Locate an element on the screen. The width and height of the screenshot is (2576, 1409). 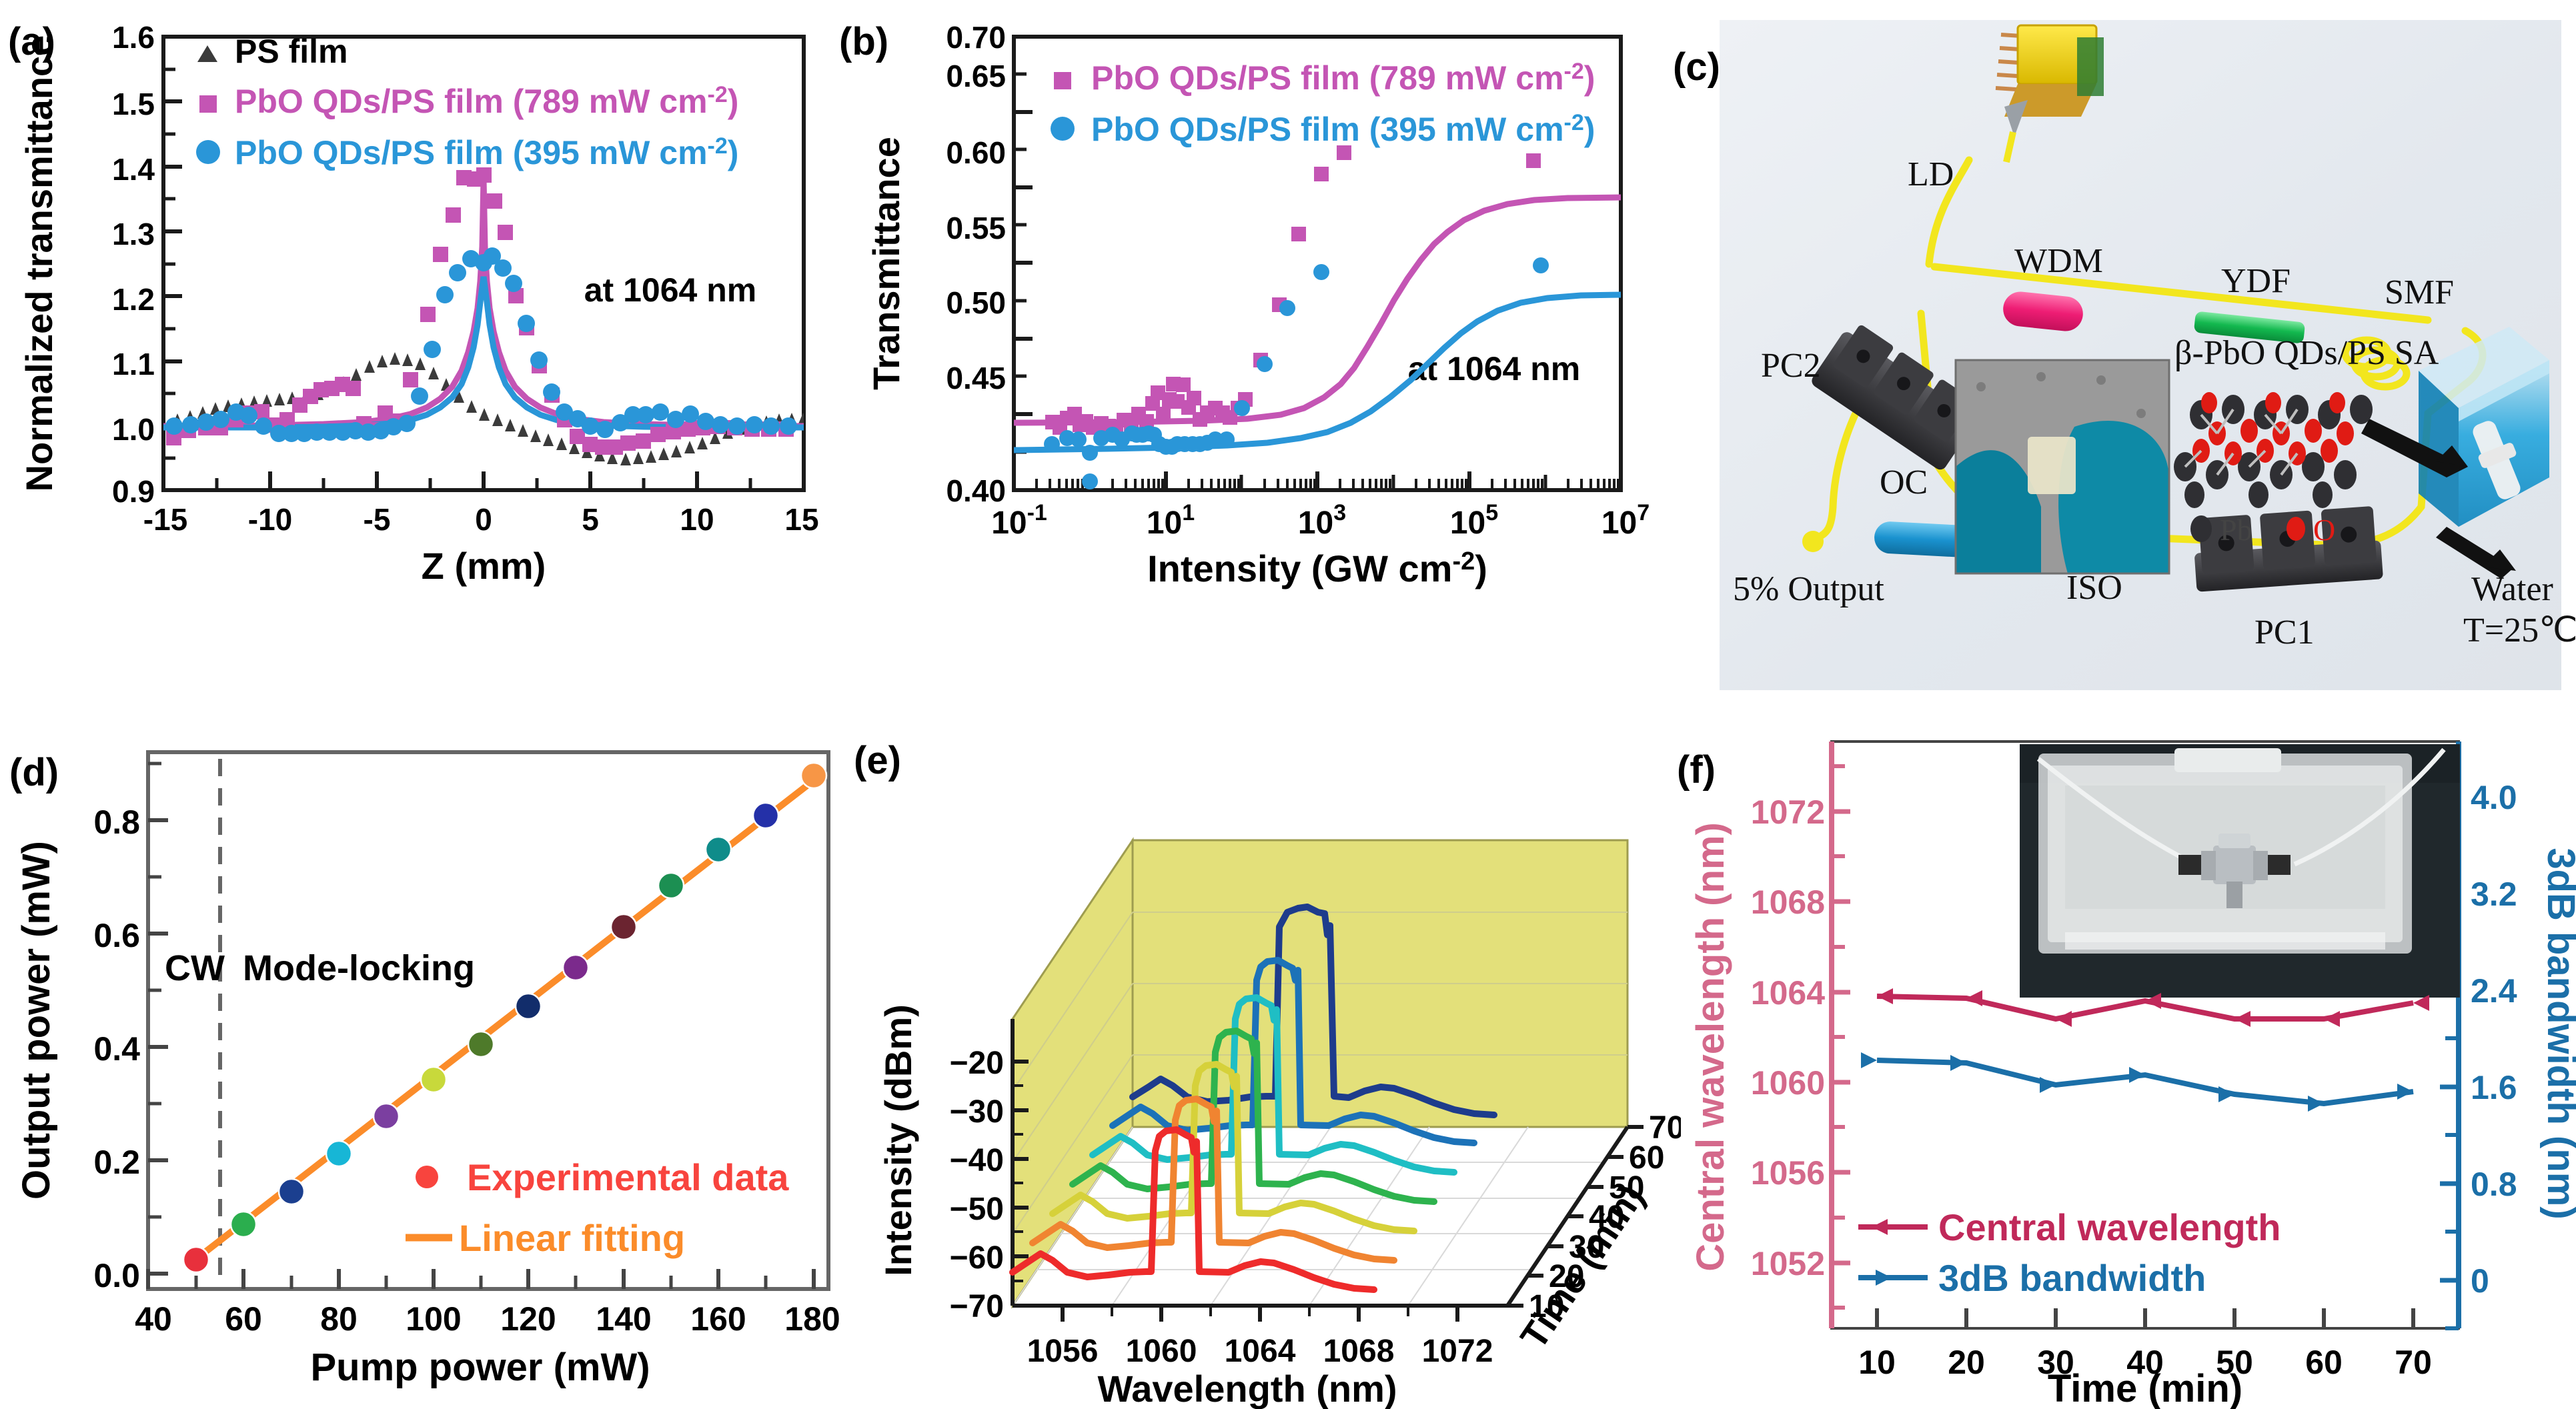
label-ydf: YDF is located at coordinates (2256, 281).